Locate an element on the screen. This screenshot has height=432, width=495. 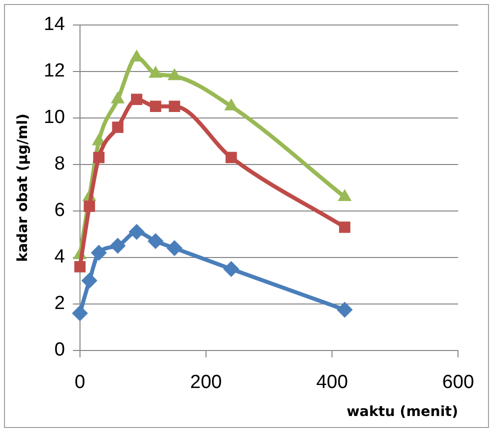
y-axis-title: kadar obat (µg/ml) is located at coordinates (23, 188).